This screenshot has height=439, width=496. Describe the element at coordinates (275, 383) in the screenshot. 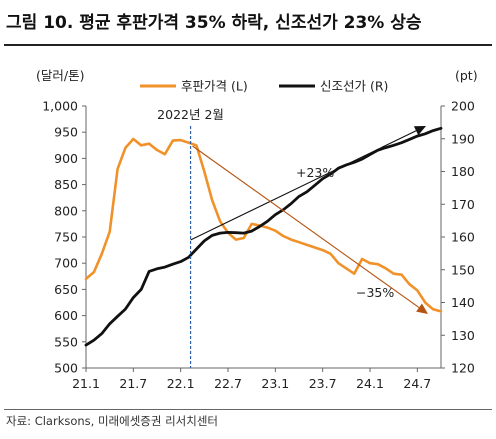

I see `x-tick-label: 23.1` at that location.